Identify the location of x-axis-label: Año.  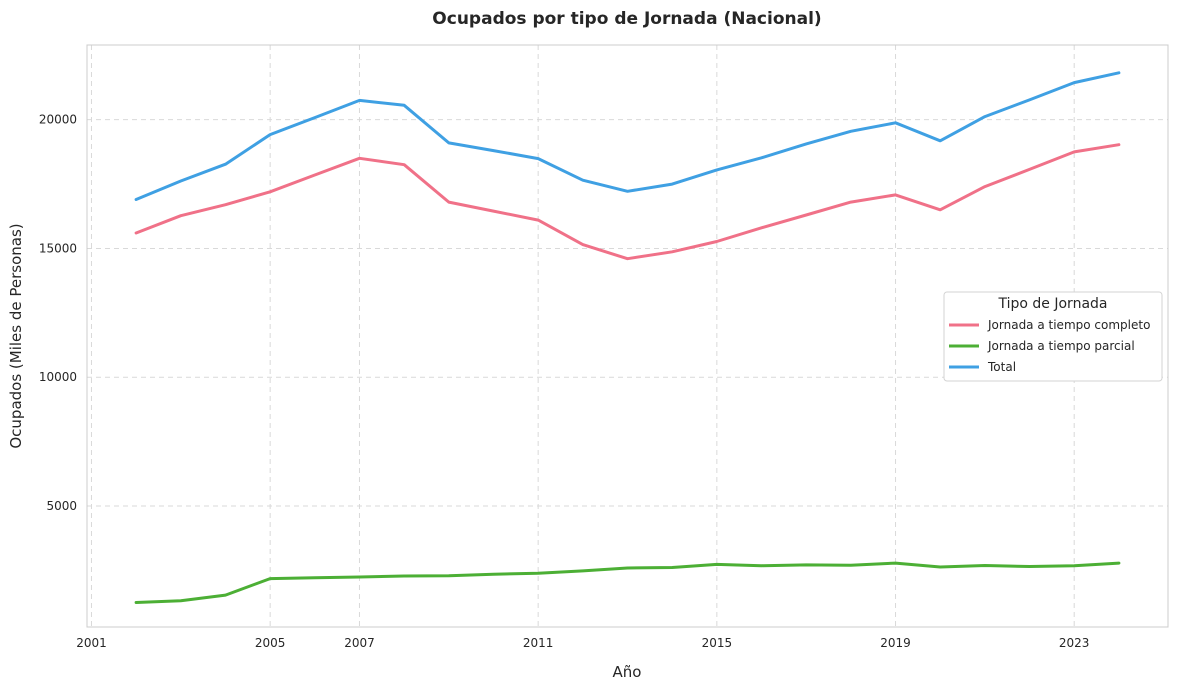
(627, 672).